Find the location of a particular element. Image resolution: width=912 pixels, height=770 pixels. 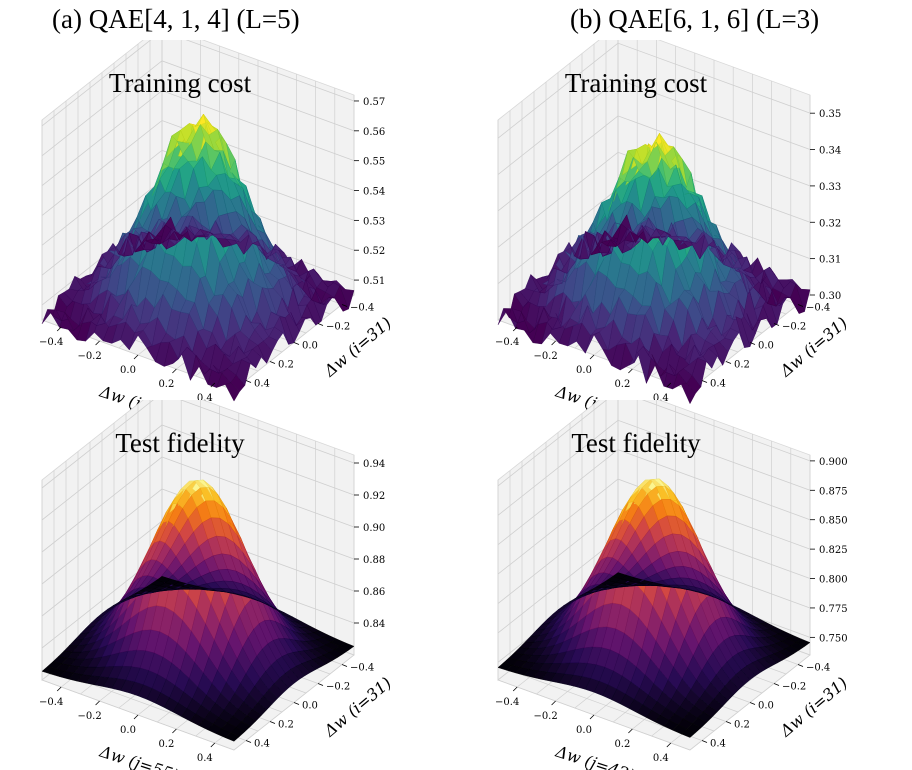

z-tick-label: 0.34 is located at coordinates (830, 151).